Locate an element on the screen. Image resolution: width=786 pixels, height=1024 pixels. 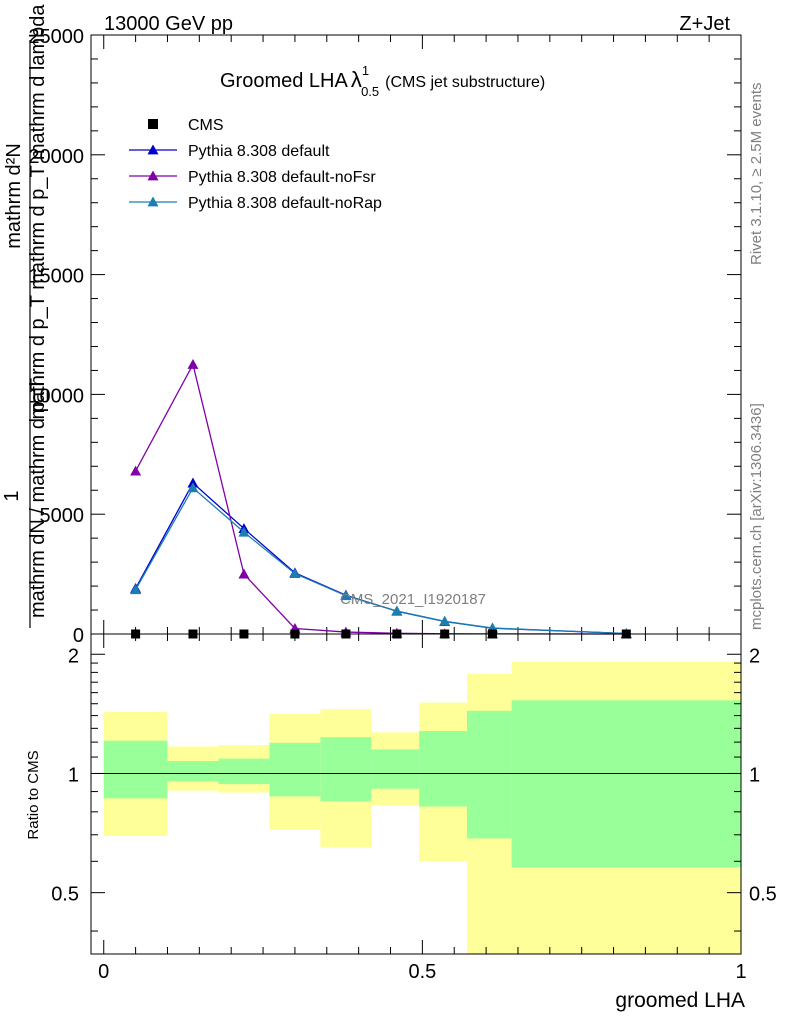
xtick-label: 0 is located at coordinates (103, 972).